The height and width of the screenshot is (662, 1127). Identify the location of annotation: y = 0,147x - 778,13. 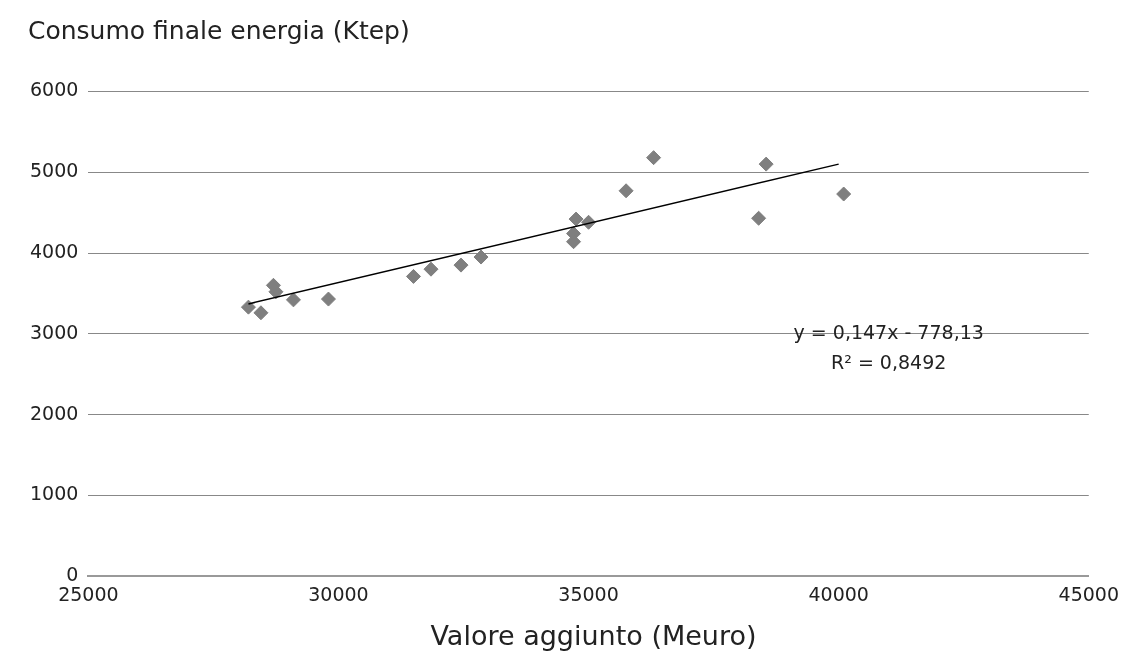
(888, 331).